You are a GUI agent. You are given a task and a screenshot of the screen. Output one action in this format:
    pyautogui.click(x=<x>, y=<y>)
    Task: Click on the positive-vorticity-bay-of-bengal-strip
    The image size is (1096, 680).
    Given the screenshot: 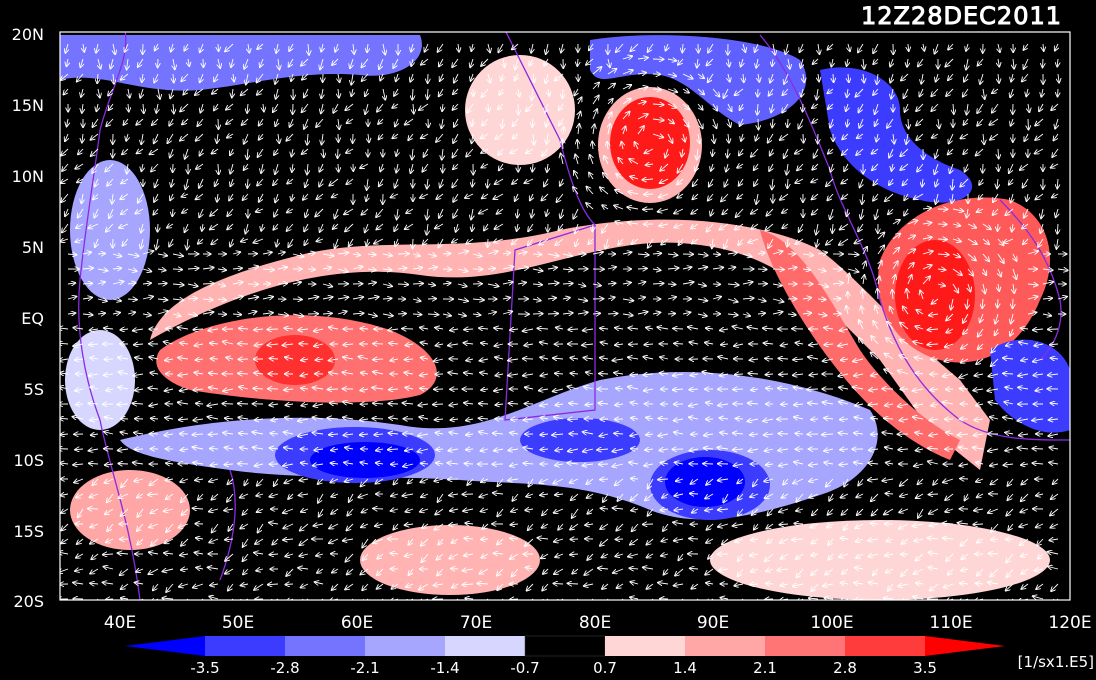 What is the action you would take?
    pyautogui.click(x=860, y=345)
    